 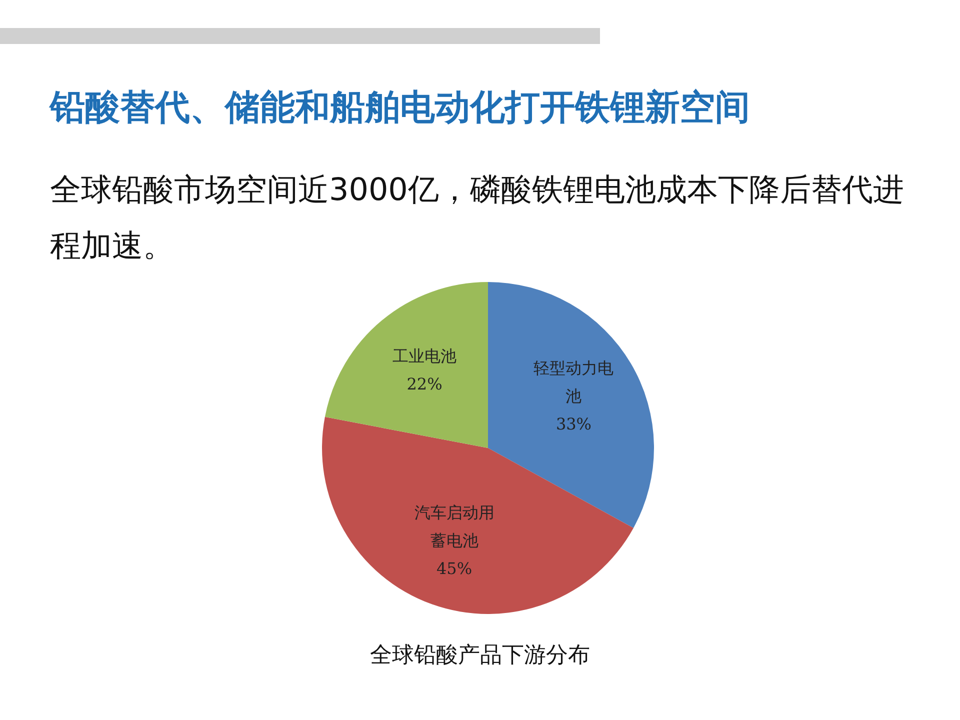 I want to click on data-label: 45%, so click(x=454, y=568).